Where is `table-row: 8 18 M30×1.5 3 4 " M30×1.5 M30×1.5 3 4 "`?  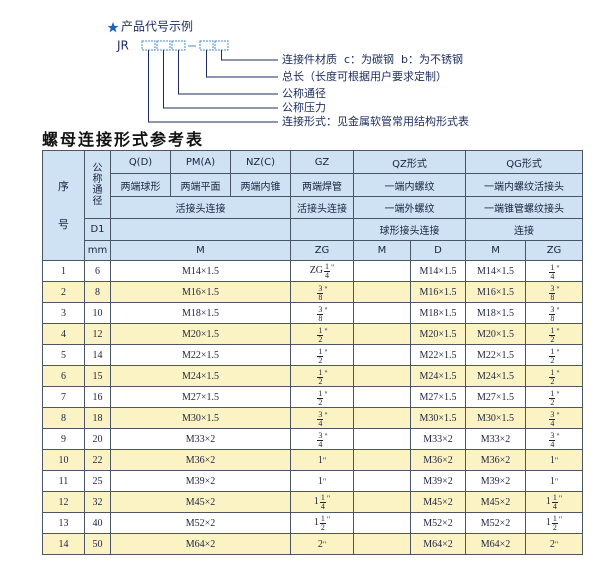 table-row: 8 18 M30×1.5 3 4 " M30×1.5 M30×1.5 3 4 " is located at coordinates (313, 418).